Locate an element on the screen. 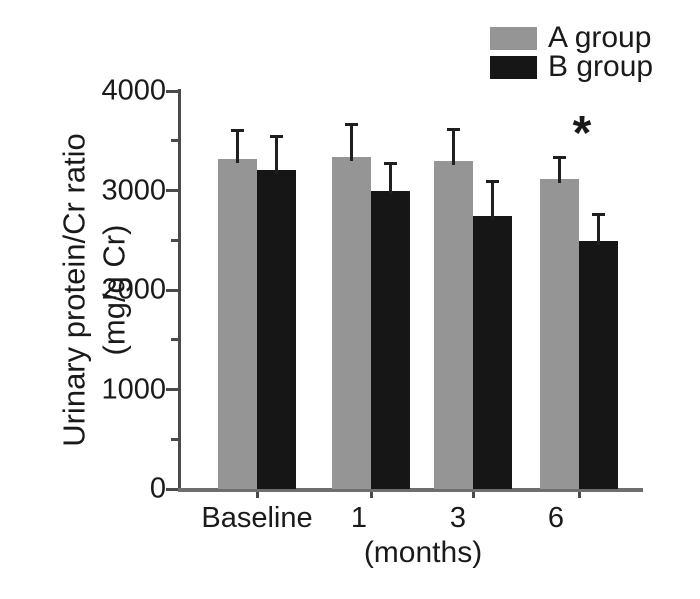 Image resolution: width=700 pixels, height=599 pixels. x-tick-label-3: 3 is located at coordinates (458, 518).